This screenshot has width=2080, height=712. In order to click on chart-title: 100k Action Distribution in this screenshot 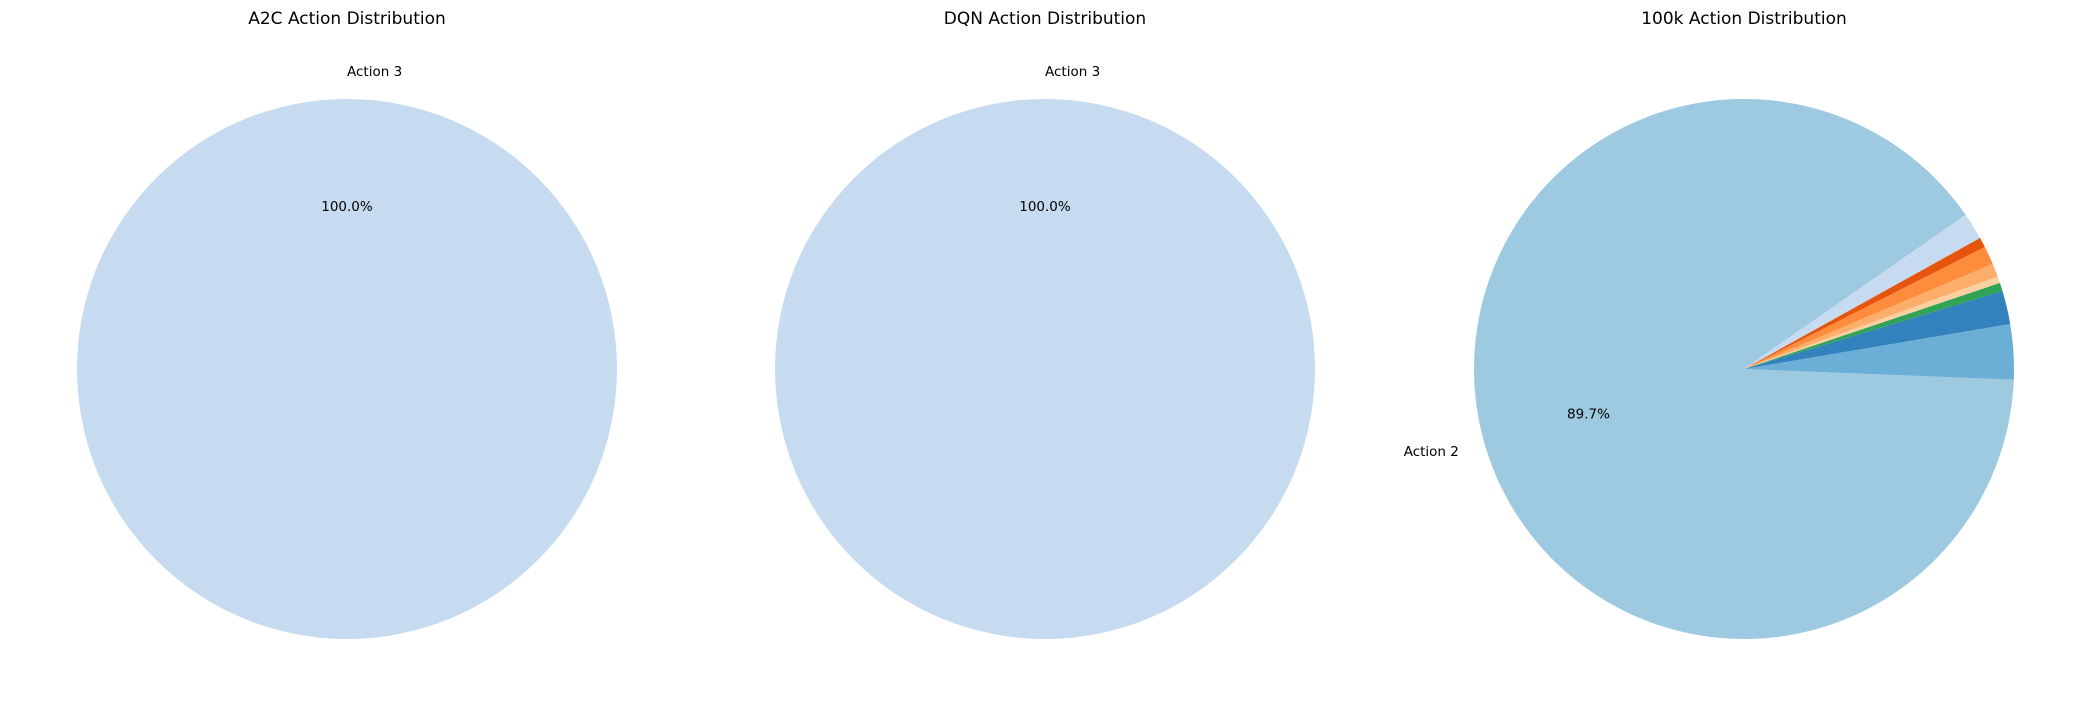, I will do `click(1744, 19)`.